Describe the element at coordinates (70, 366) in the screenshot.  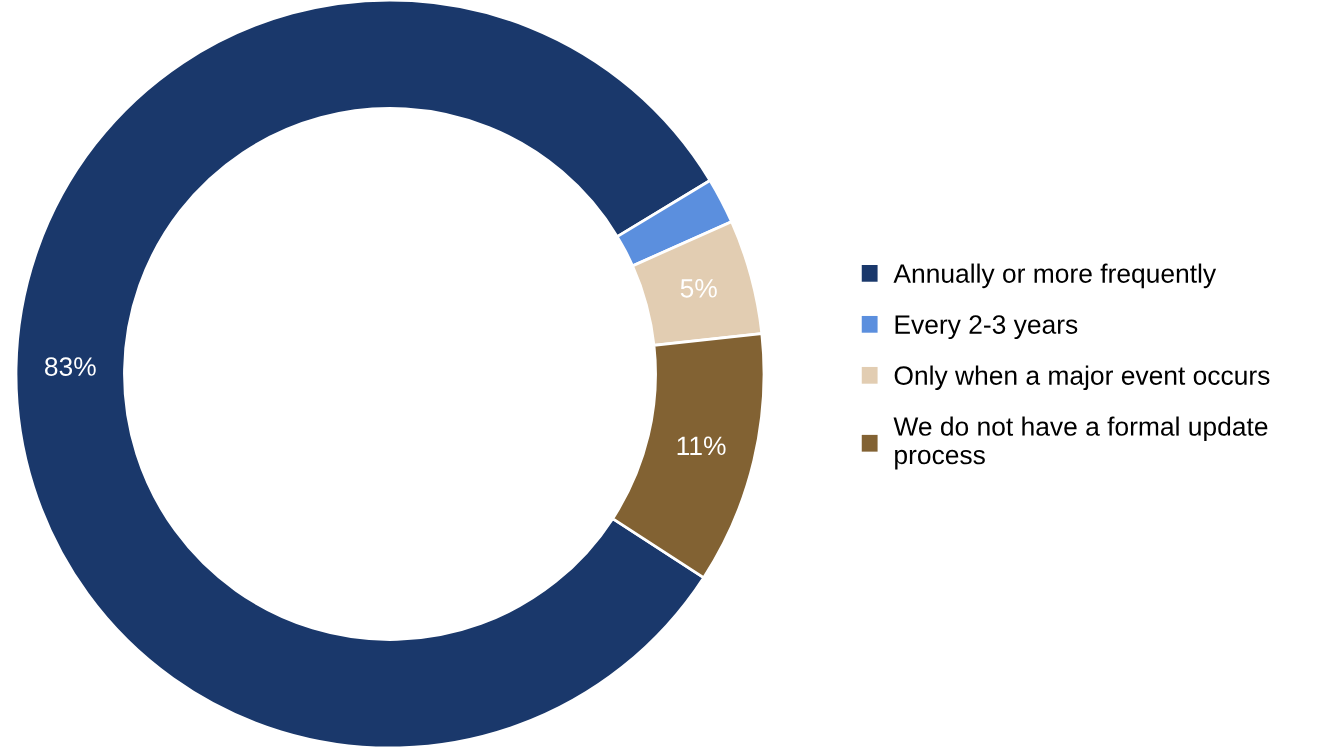
I see `data-label: 83%` at that location.